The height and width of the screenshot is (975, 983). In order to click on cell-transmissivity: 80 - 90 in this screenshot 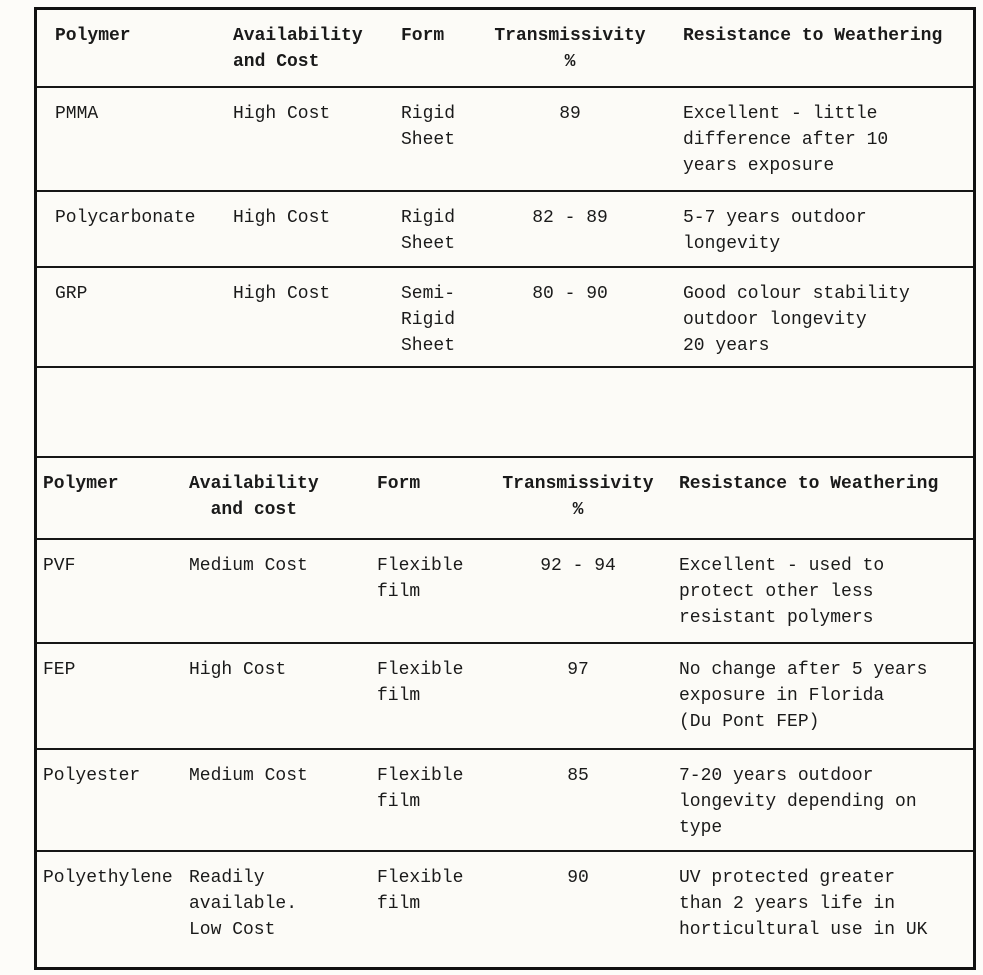, I will do `click(570, 294)`.